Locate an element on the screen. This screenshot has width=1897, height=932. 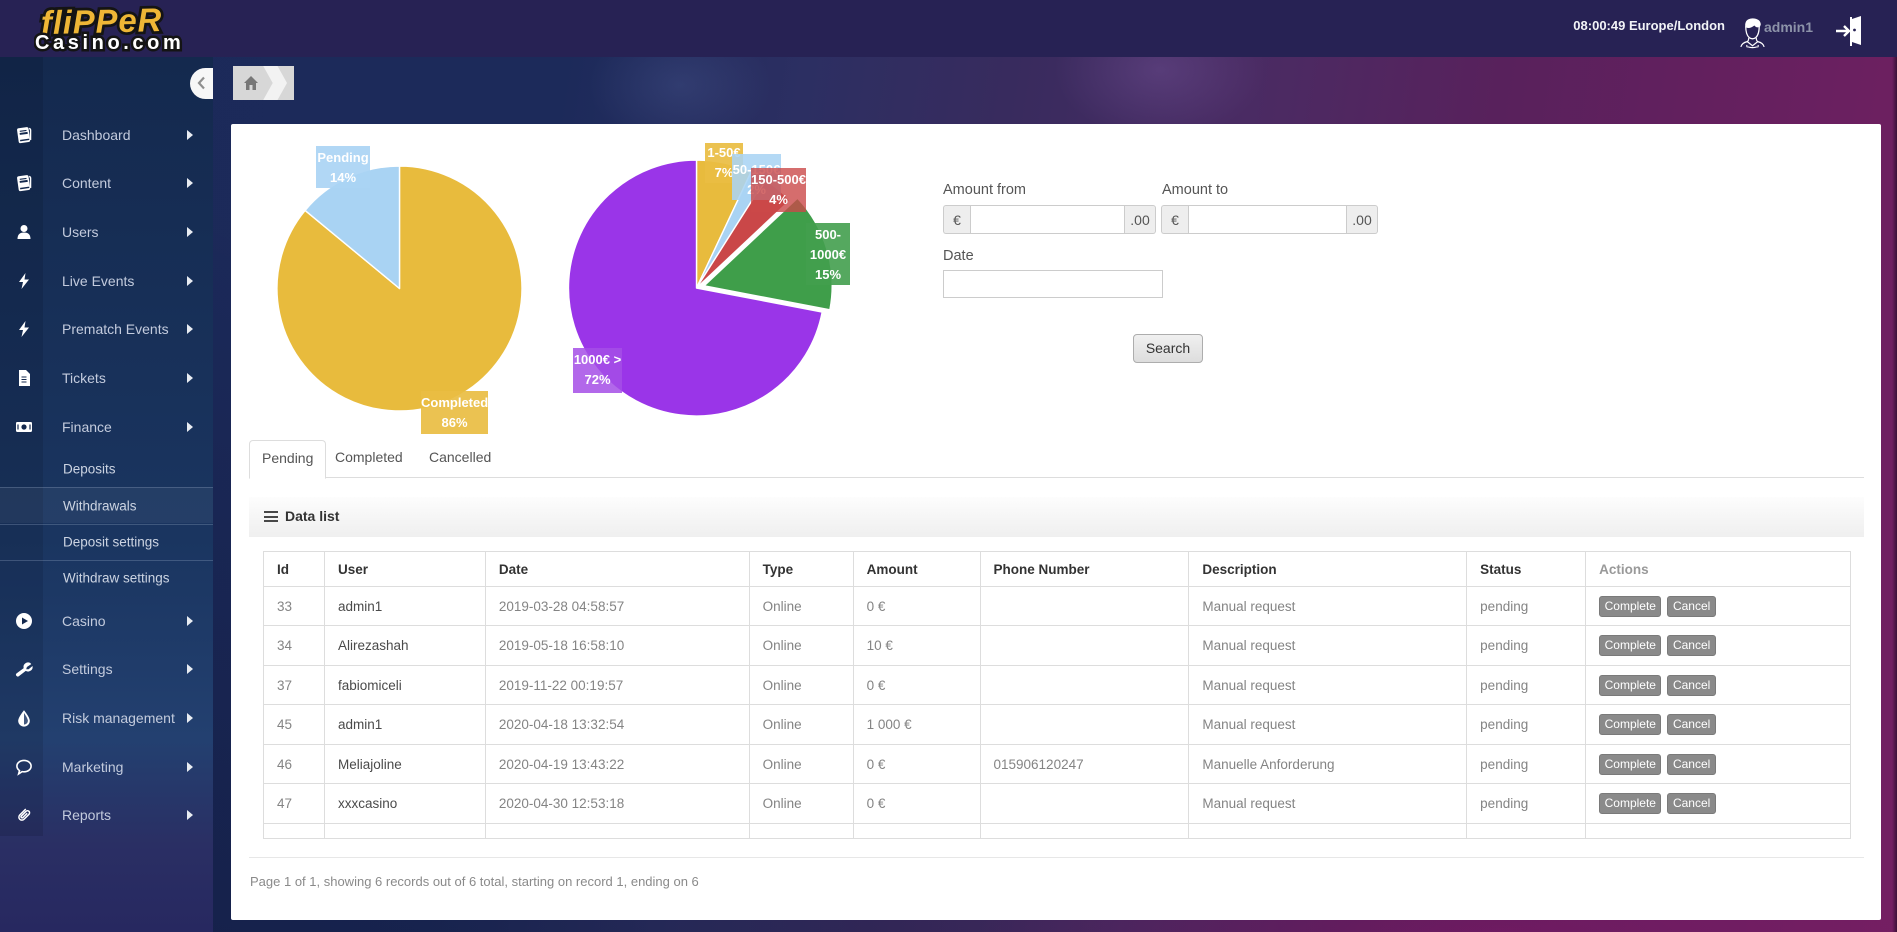
svg-text: fliPPeR is located at coordinates (102, 21).